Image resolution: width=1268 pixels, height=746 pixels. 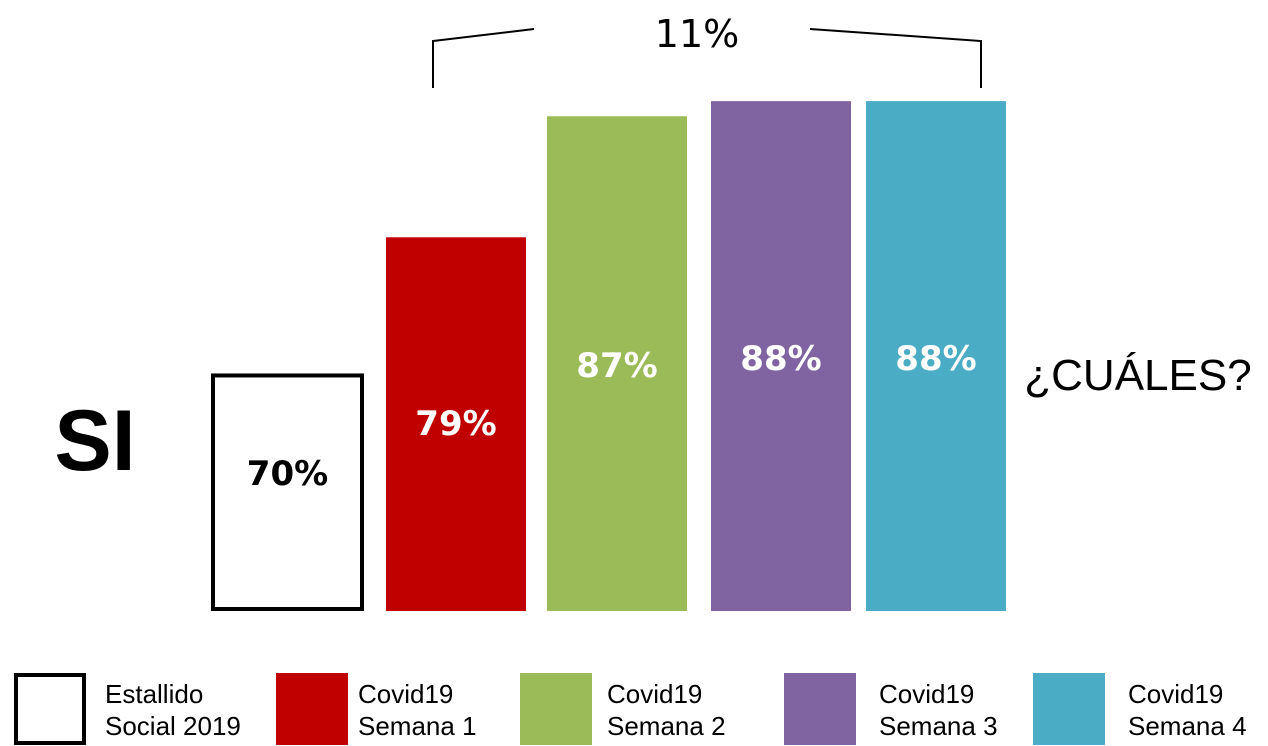 What do you see at coordinates (697, 34) in the screenshot?
I see `bracket-label: 11%` at bounding box center [697, 34].